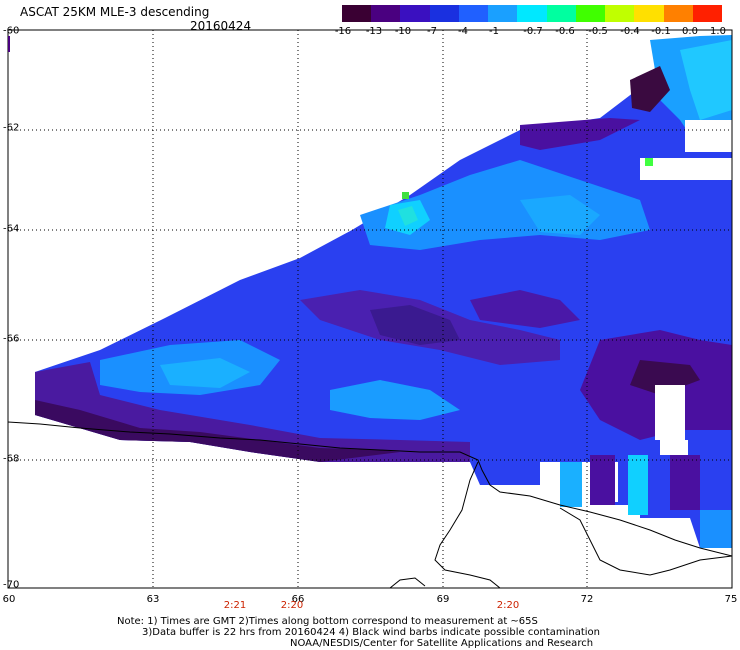 The image size is (740, 650). I want to click on lat-label: -64, so click(11, 229).